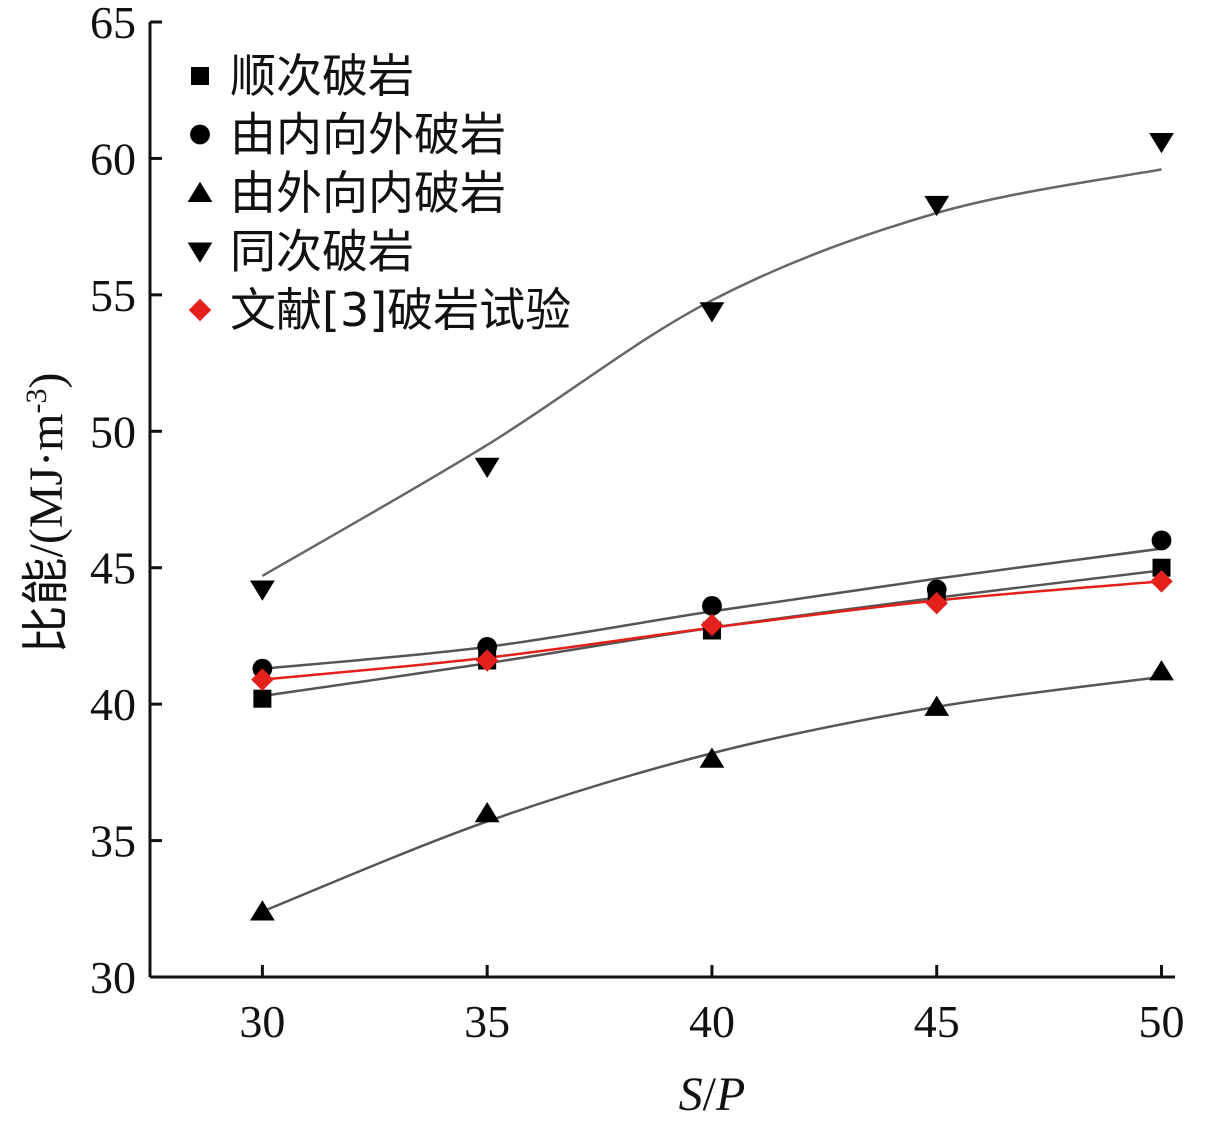 The height and width of the screenshot is (1126, 1206). What do you see at coordinates (937, 1021) in the screenshot?
I see `x-tick-label: 45` at bounding box center [937, 1021].